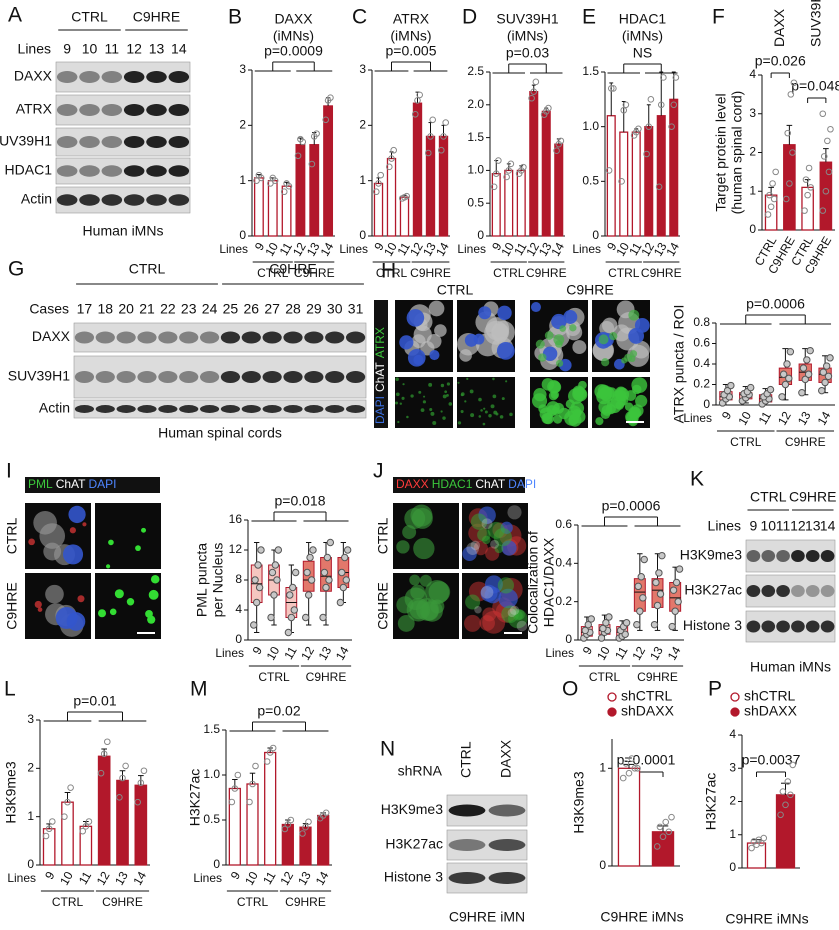  Describe the element at coordinates (304, 878) in the screenshot. I see `x-tick-label: 13` at that location.